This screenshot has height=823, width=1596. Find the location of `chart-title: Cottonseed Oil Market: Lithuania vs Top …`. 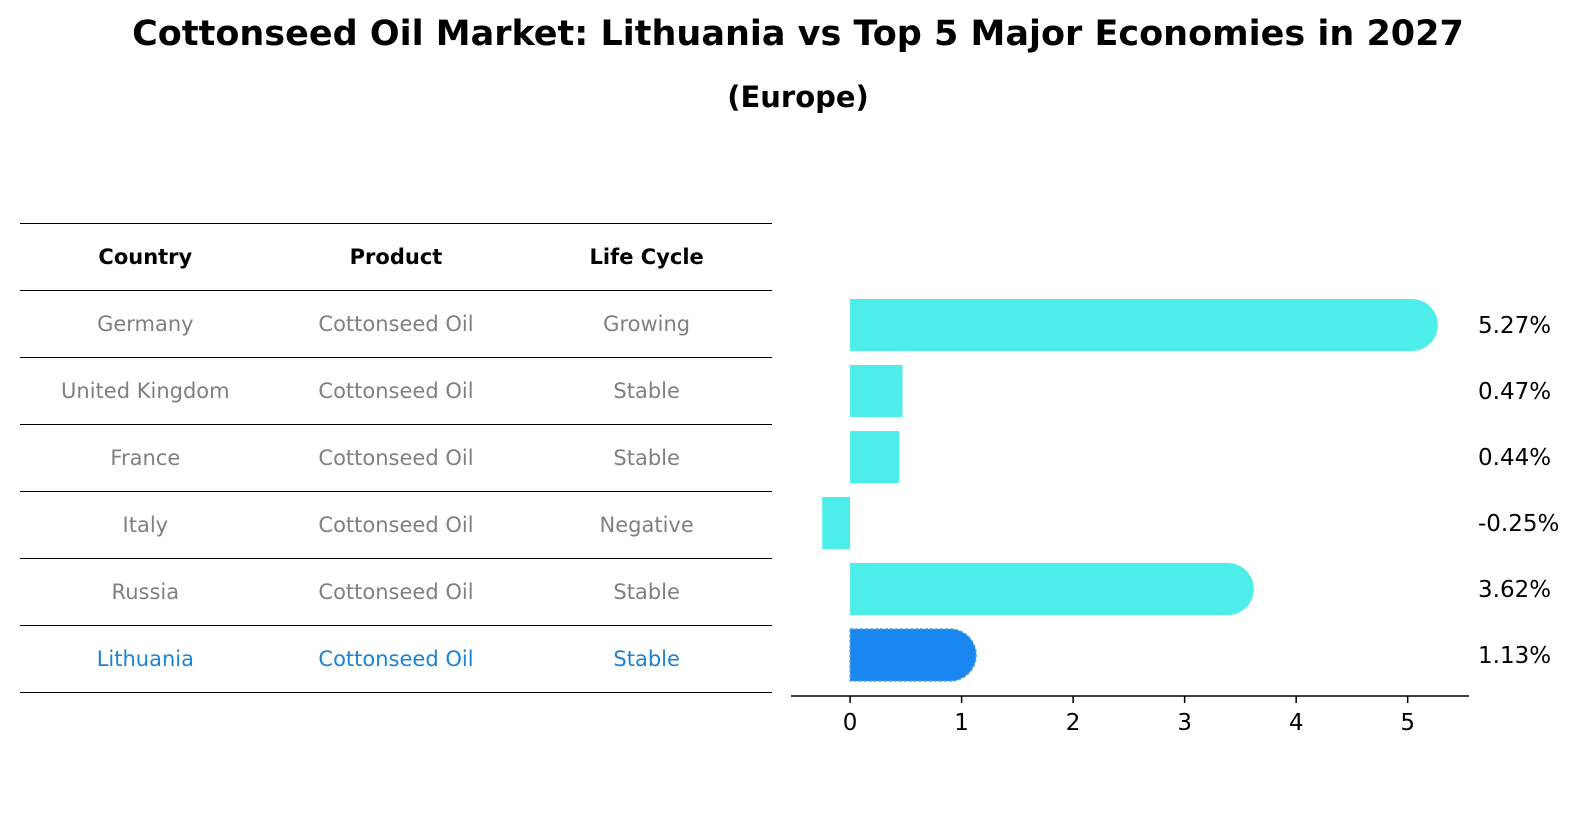

chart-title: Cottonseed Oil Market: Lithuania vs Top … is located at coordinates (798, 34).